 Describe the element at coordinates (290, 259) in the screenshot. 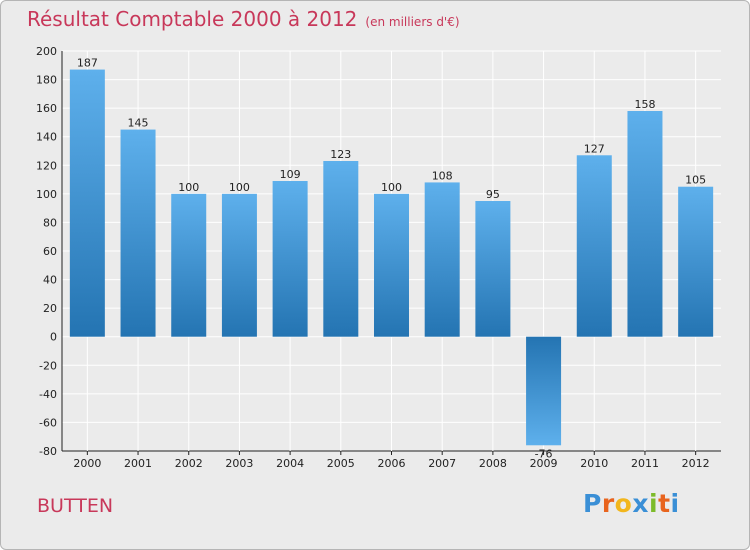

I see `bar-2004` at that location.